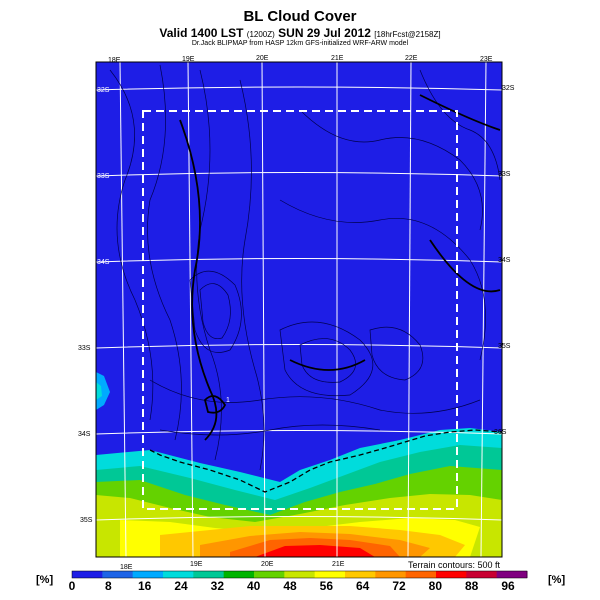 This screenshot has height=600, width=600. Describe the element at coordinates (267, 564) in the screenshot. I see `bottom-lon-label: 20E` at that location.